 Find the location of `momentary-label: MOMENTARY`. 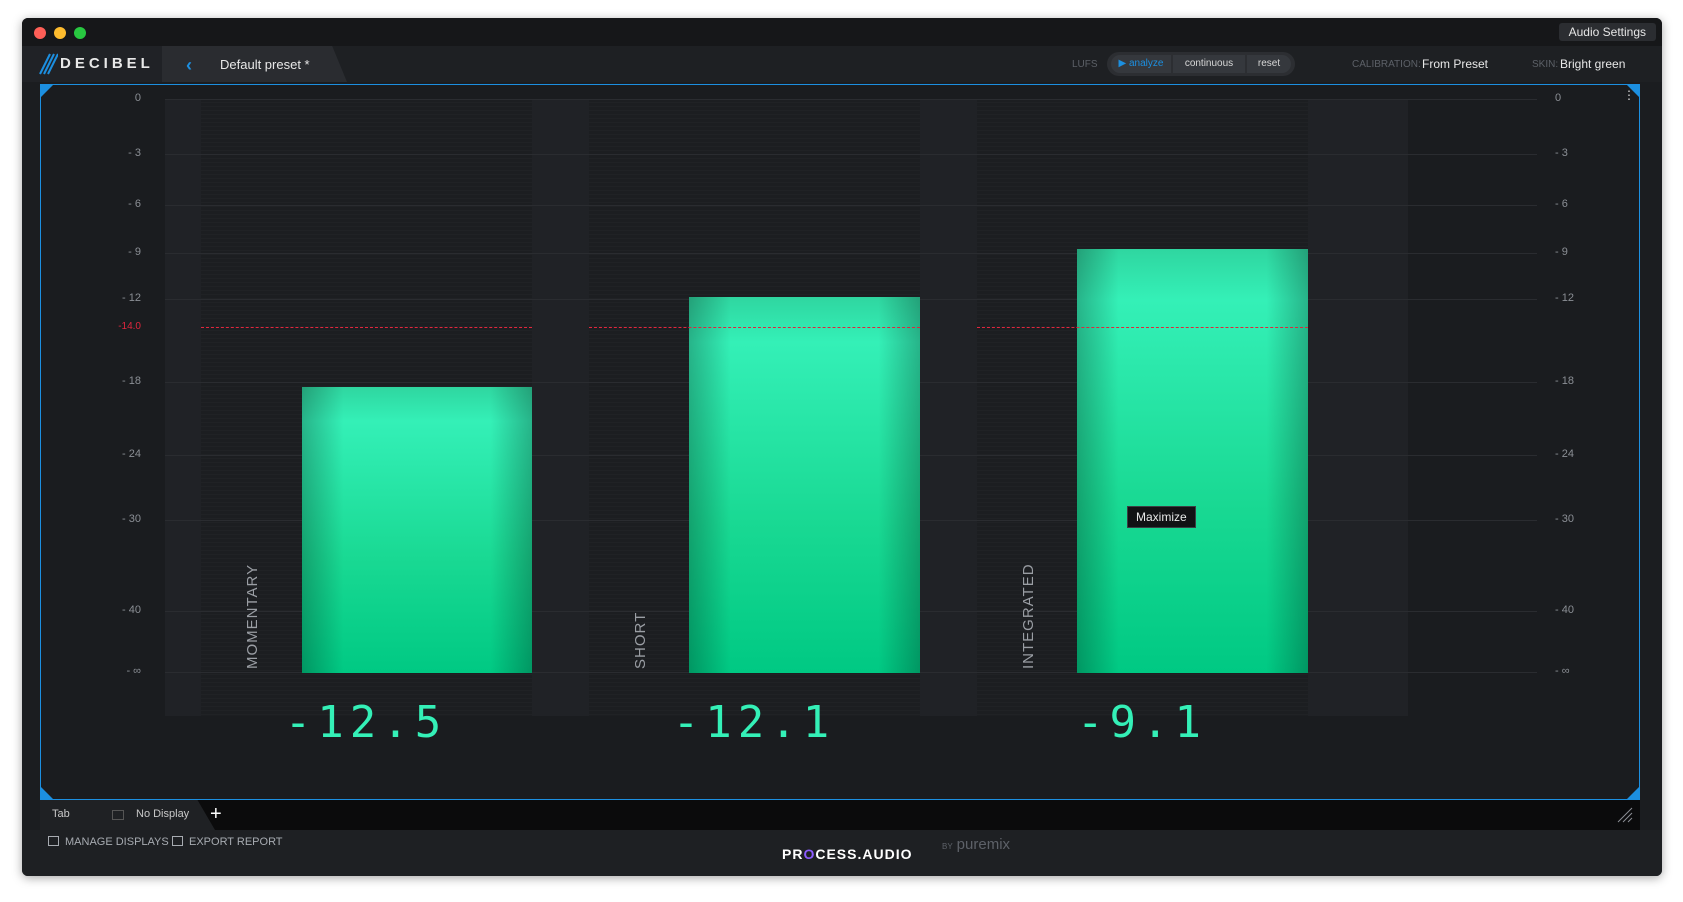

momentary-label: MOMENTARY is located at coordinates (252, 616).